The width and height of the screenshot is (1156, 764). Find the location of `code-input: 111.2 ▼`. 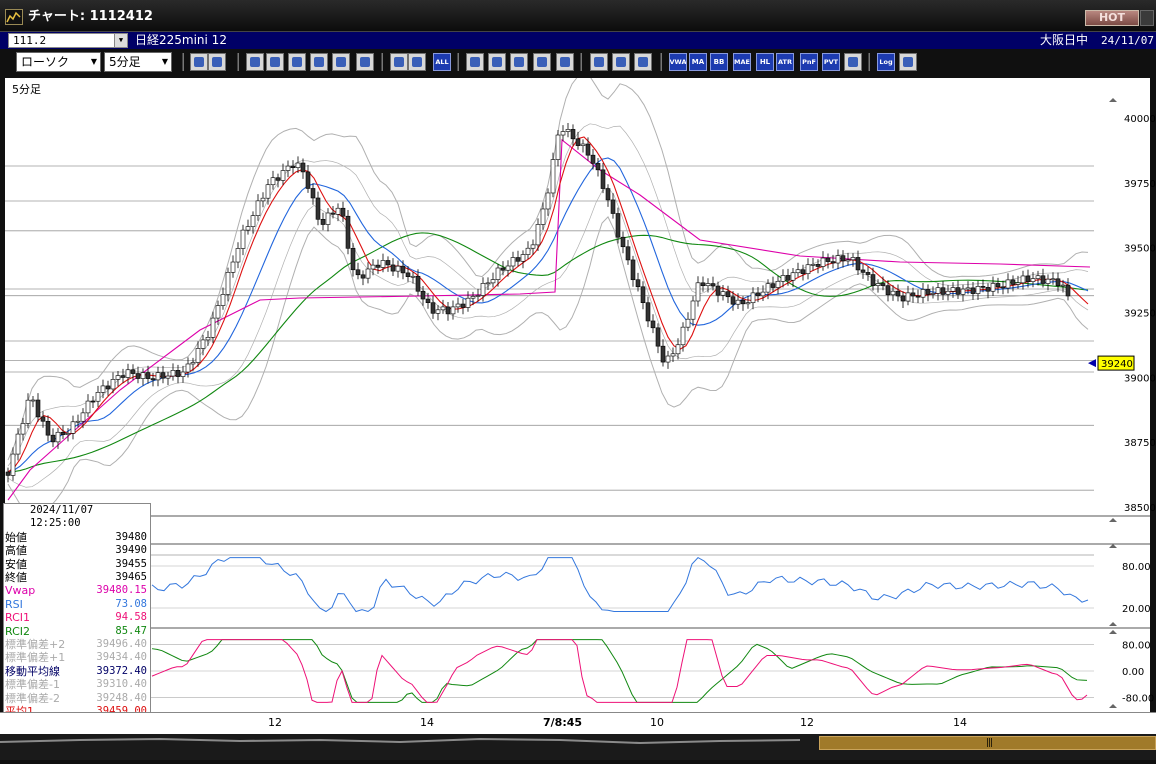

code-input: 111.2 ▼ is located at coordinates (68, 40).